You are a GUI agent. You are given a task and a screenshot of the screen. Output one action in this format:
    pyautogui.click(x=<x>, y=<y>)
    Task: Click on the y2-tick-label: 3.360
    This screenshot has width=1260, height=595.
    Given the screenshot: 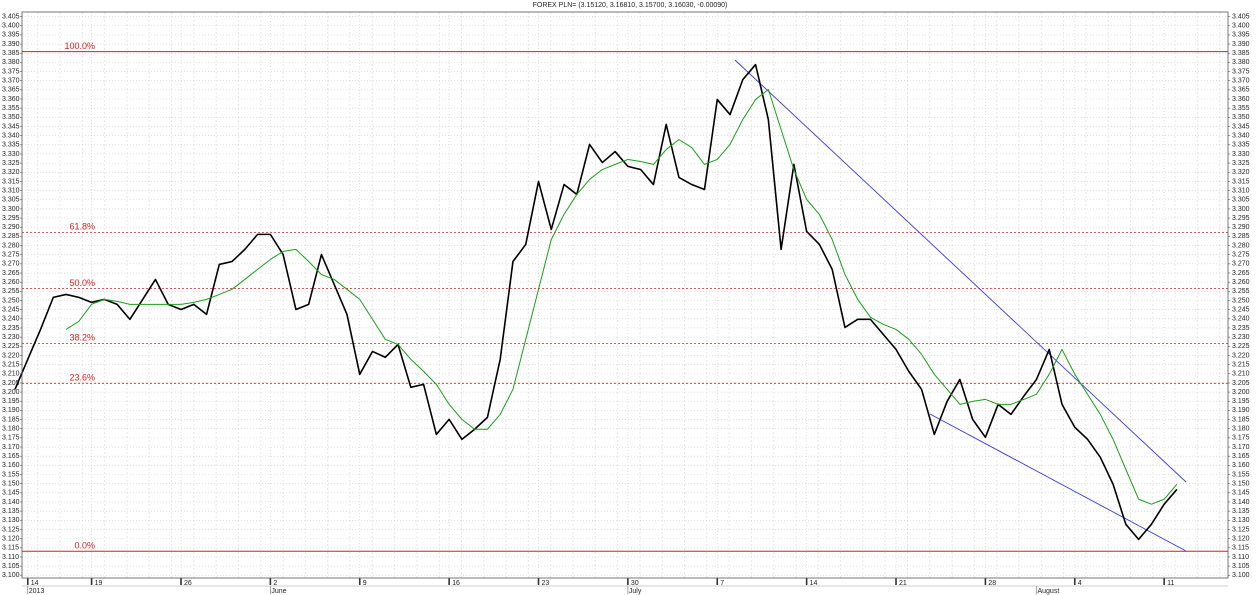 What is the action you would take?
    pyautogui.click(x=1241, y=99)
    